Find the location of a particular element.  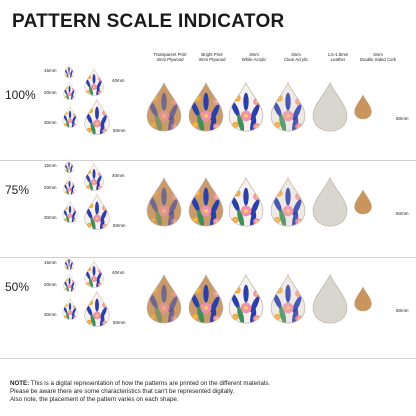

column-header: 3mm White Acrylic is located at coordinates (254, 57).